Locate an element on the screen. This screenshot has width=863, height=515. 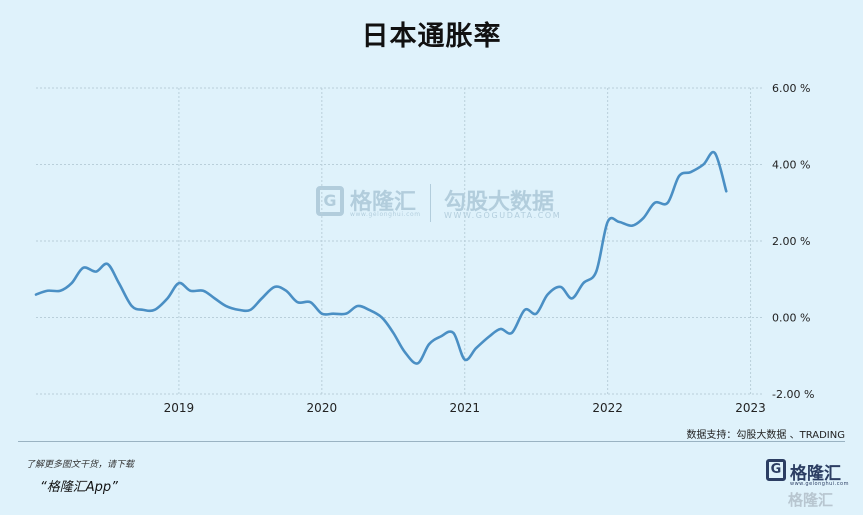
download-prompt: 了解更多图文干货，请下载 is located at coordinates (80, 465).